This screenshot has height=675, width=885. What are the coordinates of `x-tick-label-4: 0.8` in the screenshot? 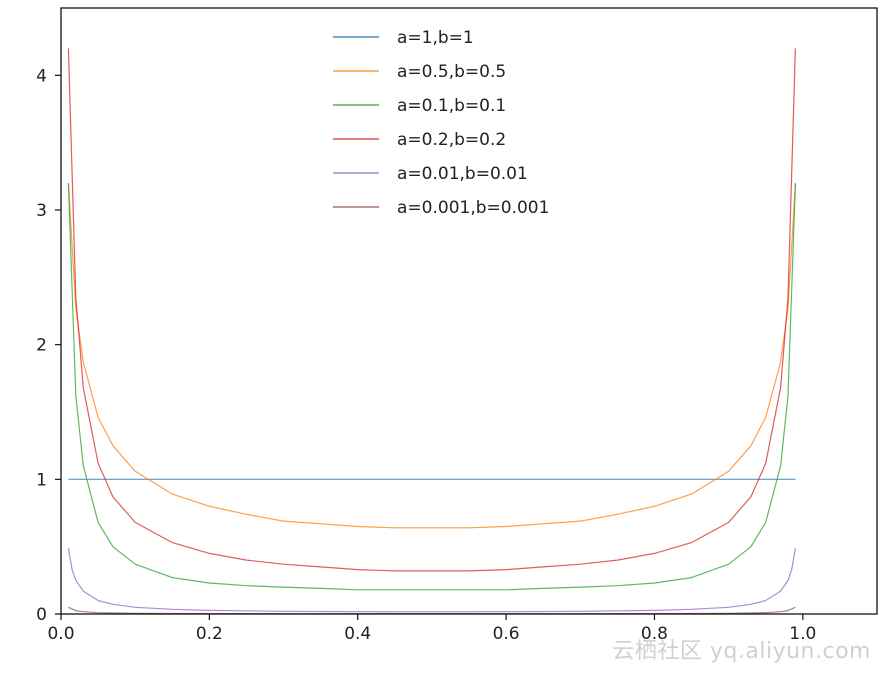 It's located at (654, 634).